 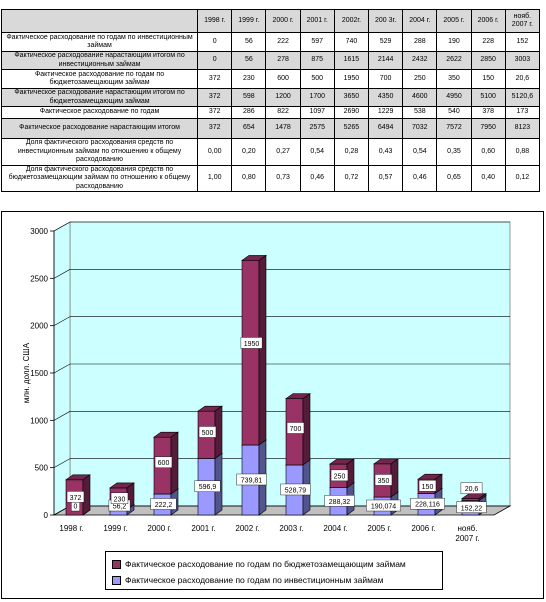 I want to click on table-cell: 222, so click(x=283, y=42).